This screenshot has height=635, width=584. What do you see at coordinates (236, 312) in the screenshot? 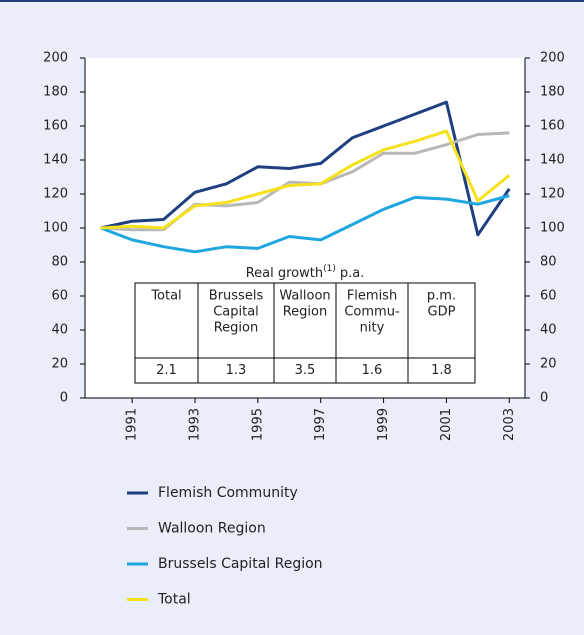
I see `table-header: Capital` at bounding box center [236, 312].